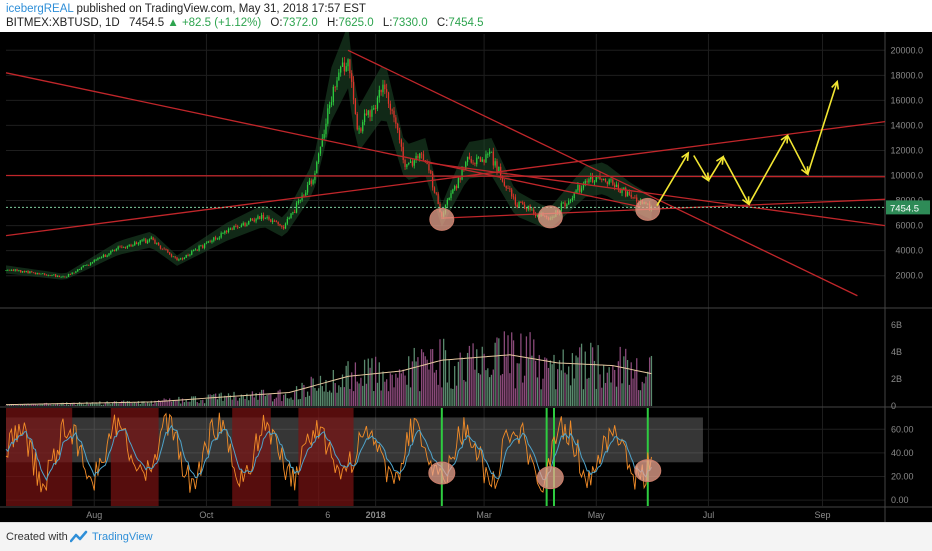 This screenshot has width=932, height=551. Describe the element at coordinates (465, 23) in the screenshot. I see `close-value: 7454.5` at that location.